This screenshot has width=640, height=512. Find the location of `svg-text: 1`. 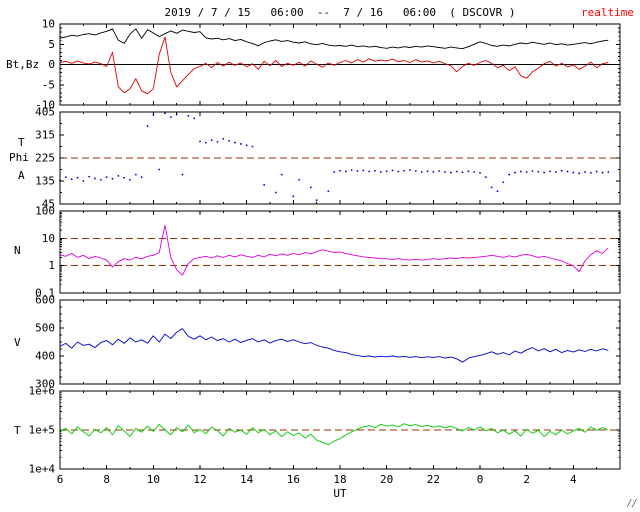

svg-text: 1 is located at coordinates (51, 265).